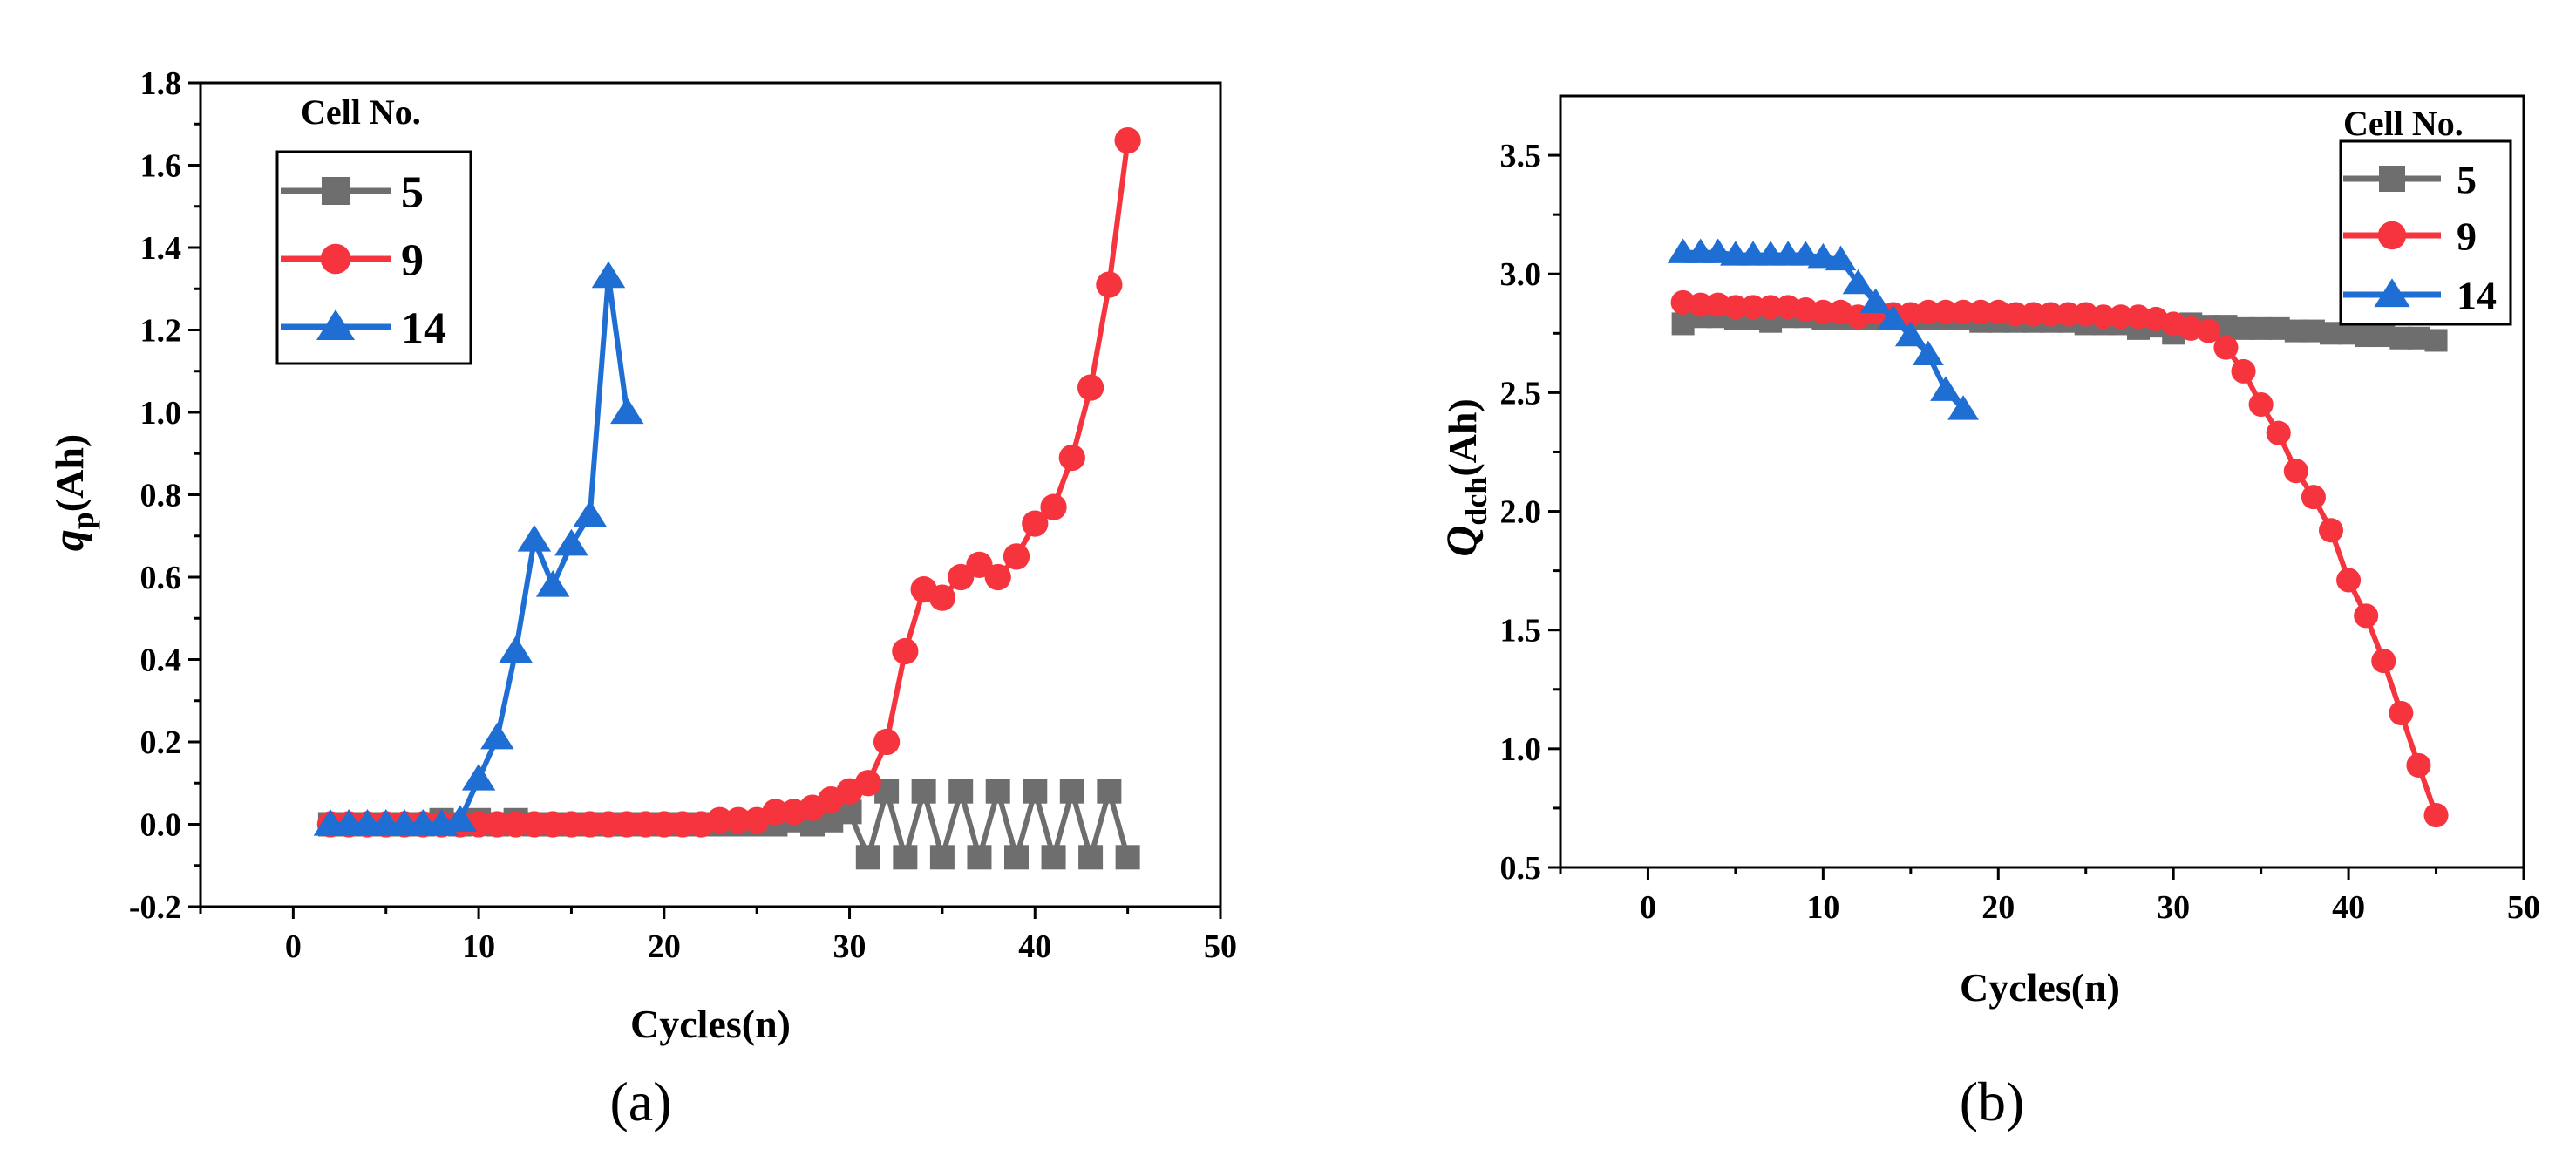 The height and width of the screenshot is (1156, 2576). I want to click on x-tick-label: 10, so click(1823, 907).